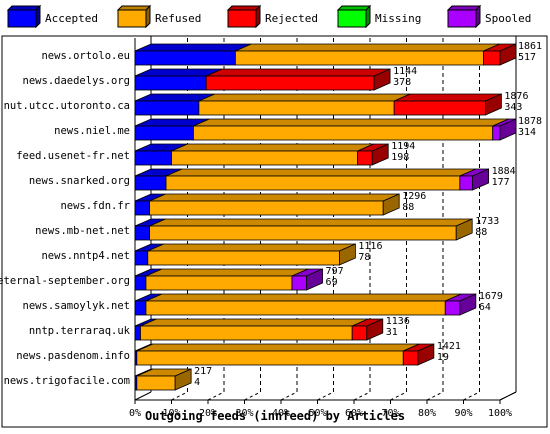  I want to click on data-label-total: 1878, so click(530, 121).